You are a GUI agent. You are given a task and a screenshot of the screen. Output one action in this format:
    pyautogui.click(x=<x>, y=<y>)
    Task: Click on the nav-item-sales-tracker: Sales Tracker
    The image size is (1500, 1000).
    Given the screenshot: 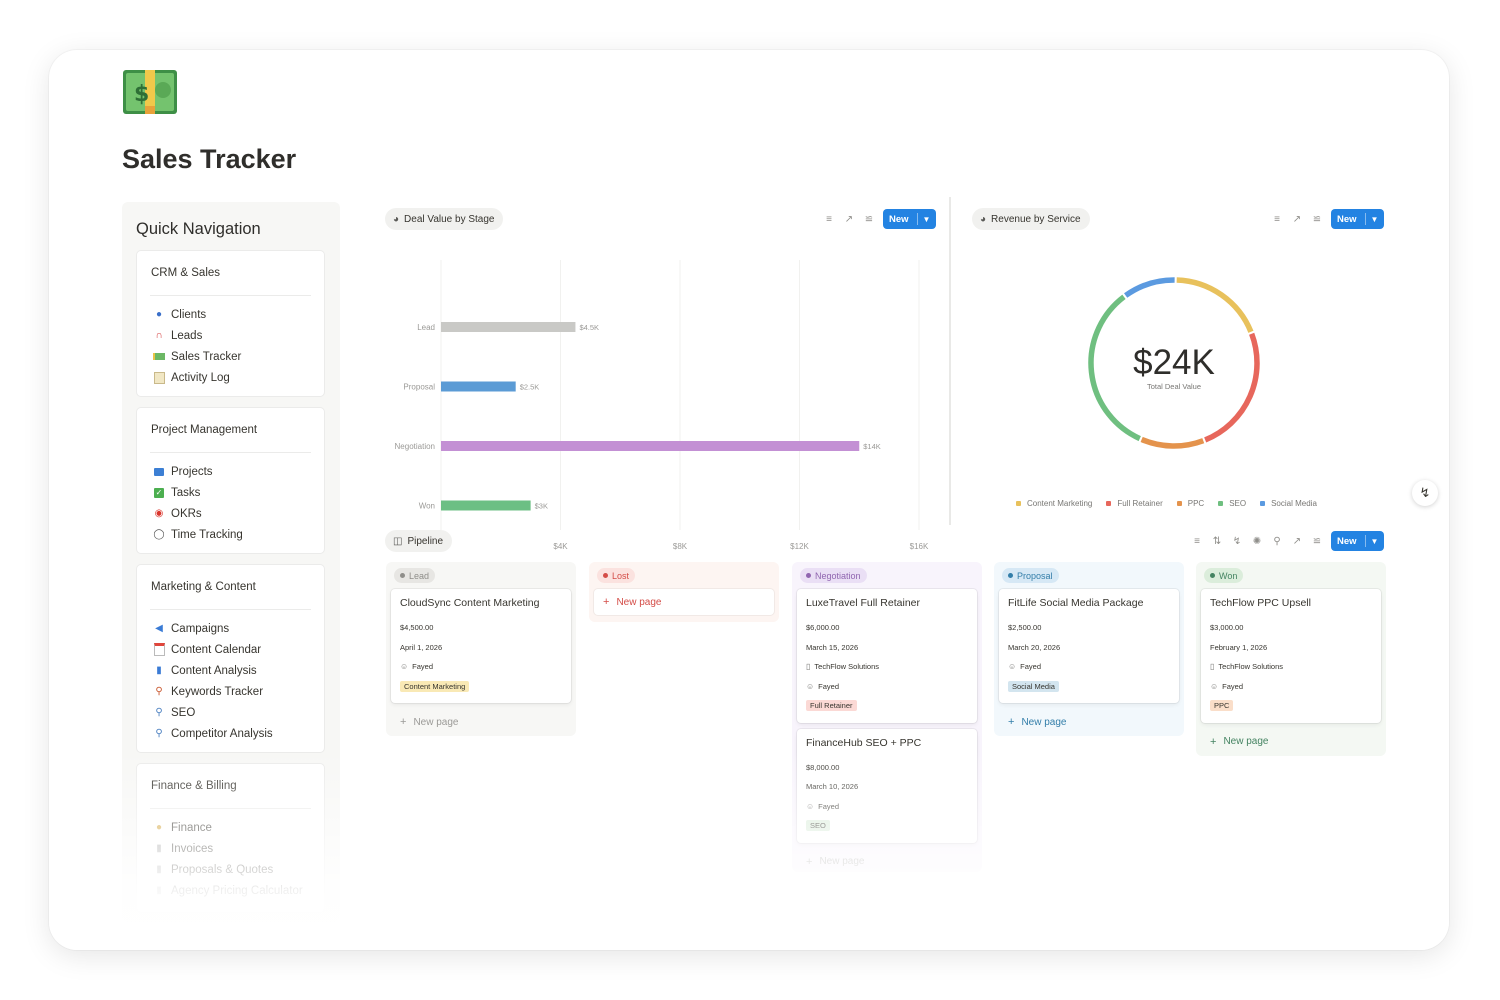 What is the action you would take?
    pyautogui.click(x=230, y=356)
    